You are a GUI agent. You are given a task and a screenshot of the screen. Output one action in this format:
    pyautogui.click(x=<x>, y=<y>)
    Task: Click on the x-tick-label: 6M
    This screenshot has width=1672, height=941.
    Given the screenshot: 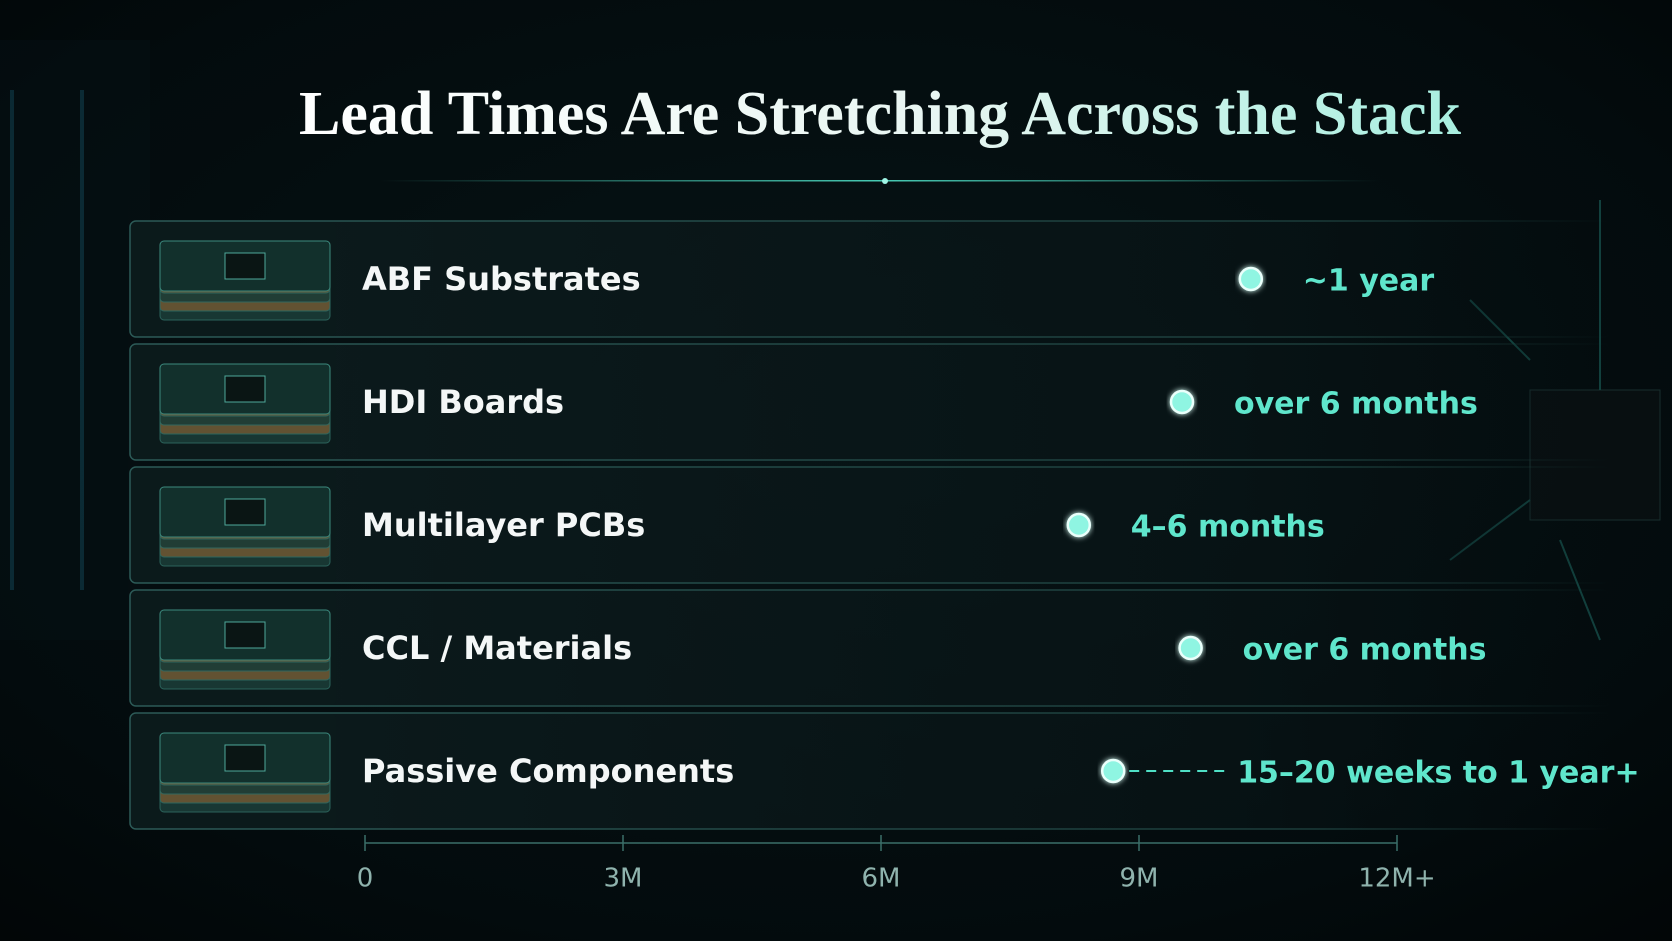 What is the action you would take?
    pyautogui.click(x=881, y=879)
    